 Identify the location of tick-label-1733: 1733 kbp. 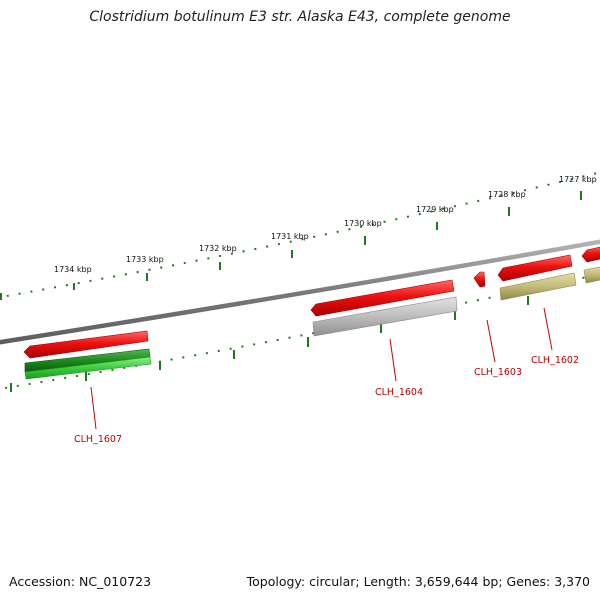
(145, 259).